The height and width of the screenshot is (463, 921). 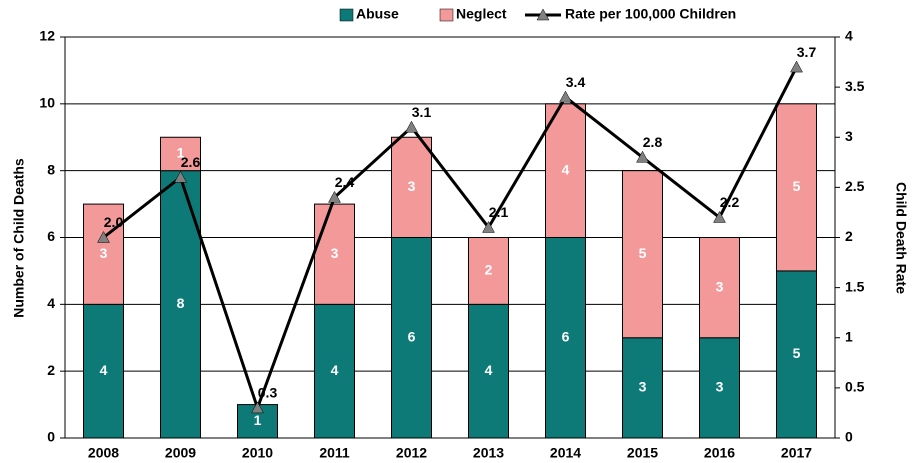 I want to click on x-tick-label: 2015, so click(x=642, y=453).